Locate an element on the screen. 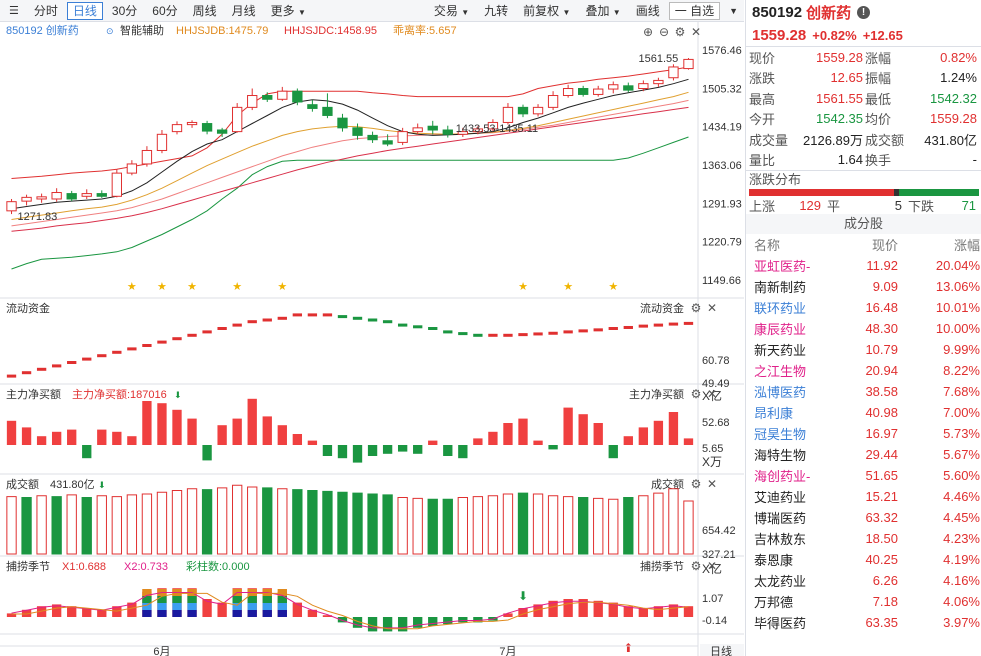 This screenshot has height=656, width=981. overlay-button: 叠加 ▼ is located at coordinates (602, 11).